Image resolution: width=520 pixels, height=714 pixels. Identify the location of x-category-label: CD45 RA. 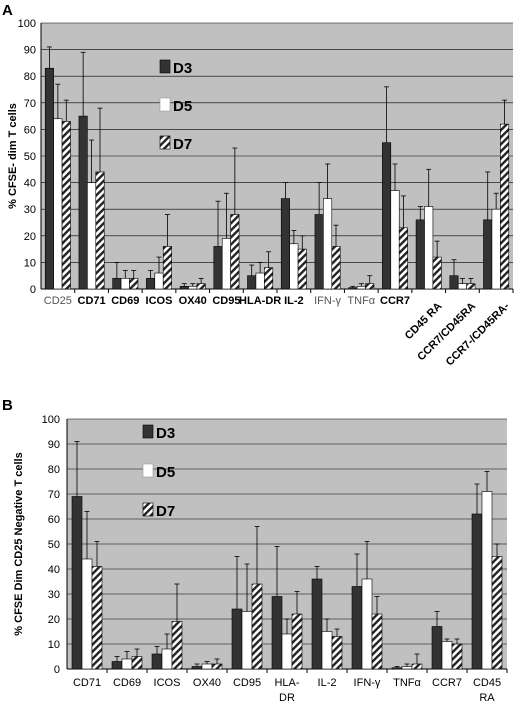
(487, 690).